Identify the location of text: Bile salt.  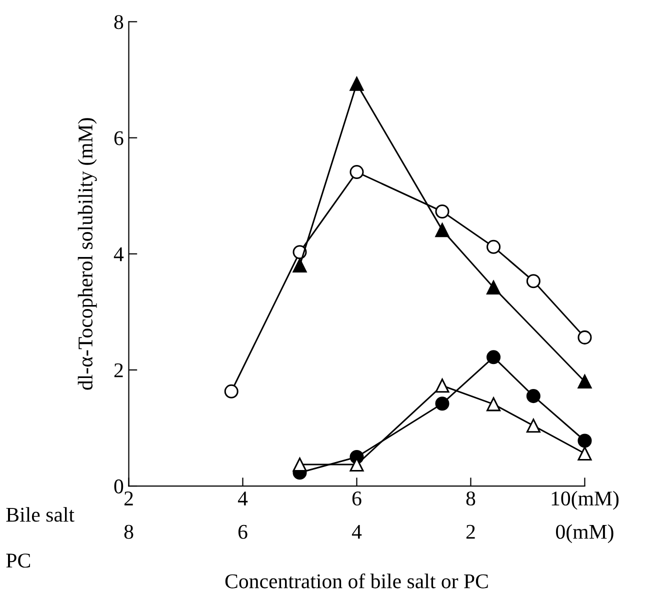
(40, 514).